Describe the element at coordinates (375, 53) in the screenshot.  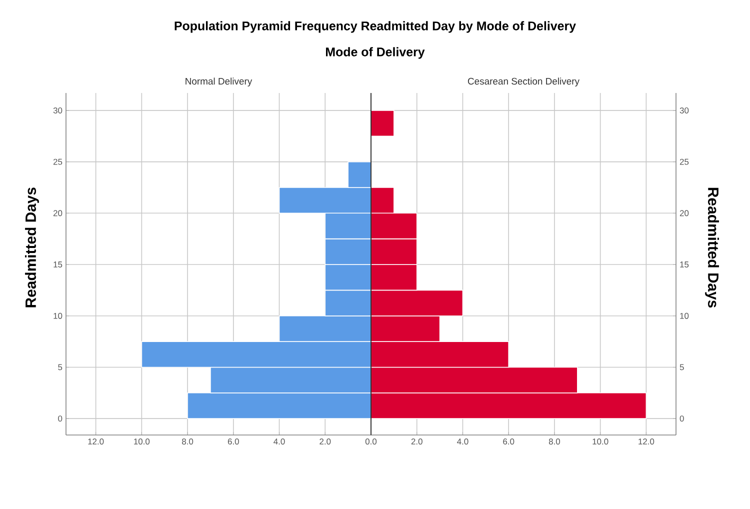
I see `chart-subtitle: Mode of Delivery` at that location.